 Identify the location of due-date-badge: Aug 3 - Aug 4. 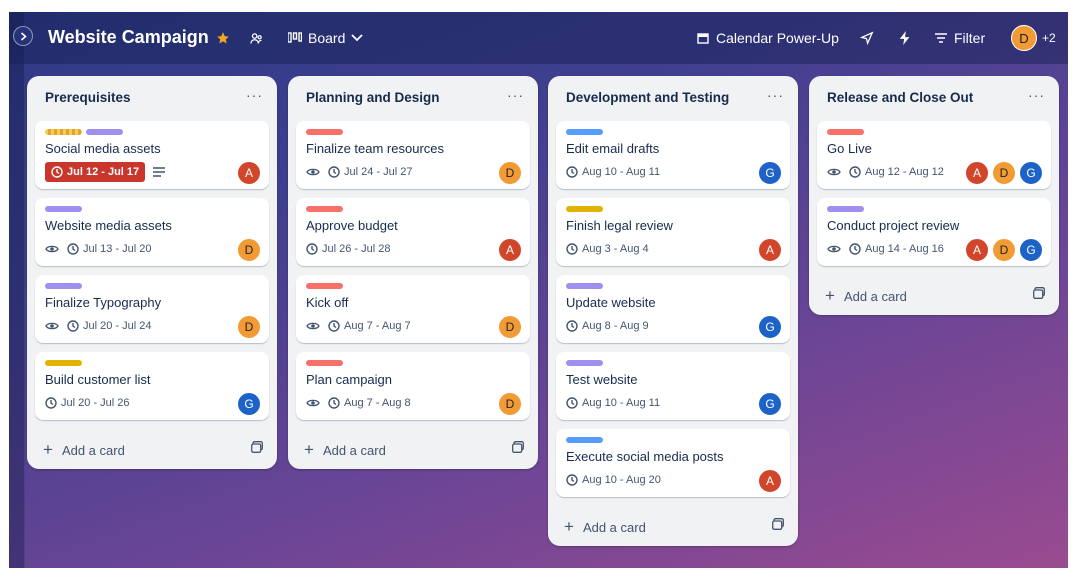
(607, 249).